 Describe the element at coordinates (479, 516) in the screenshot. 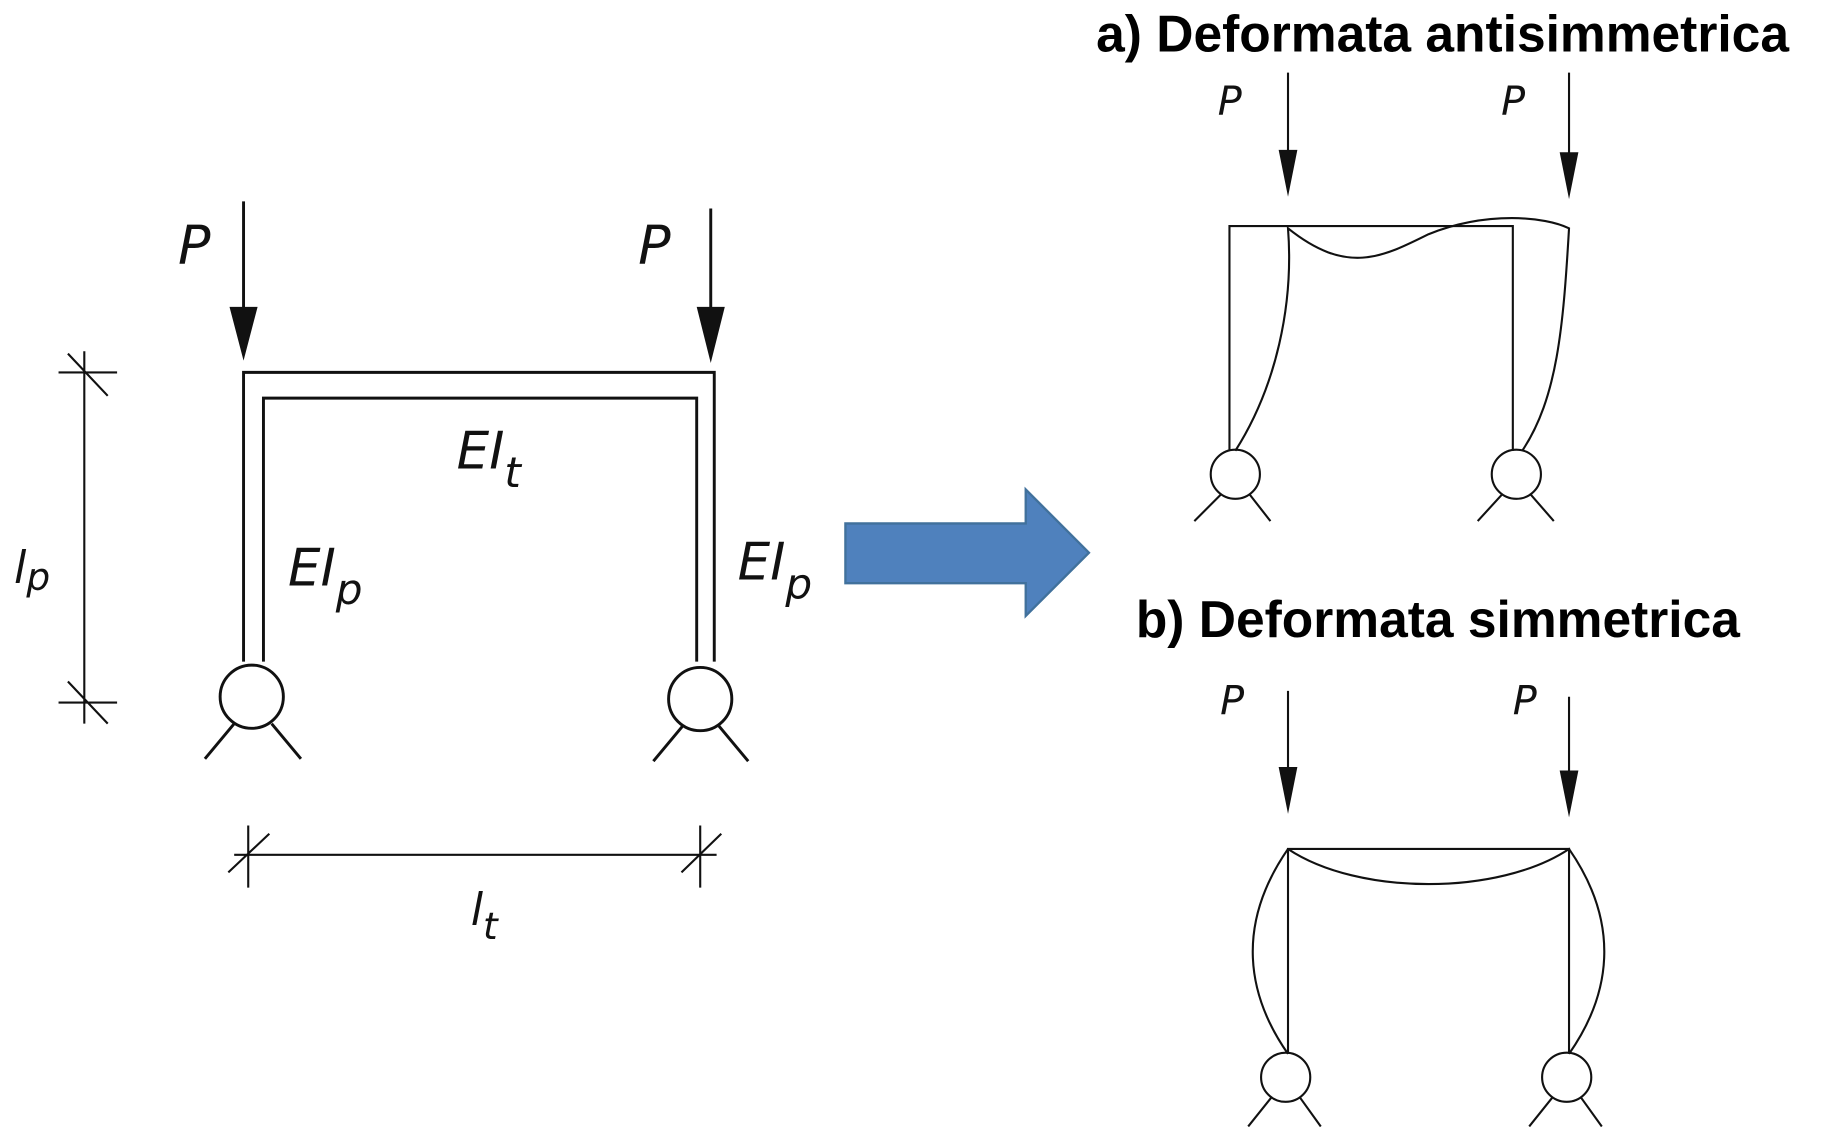

I see `frame` at that location.